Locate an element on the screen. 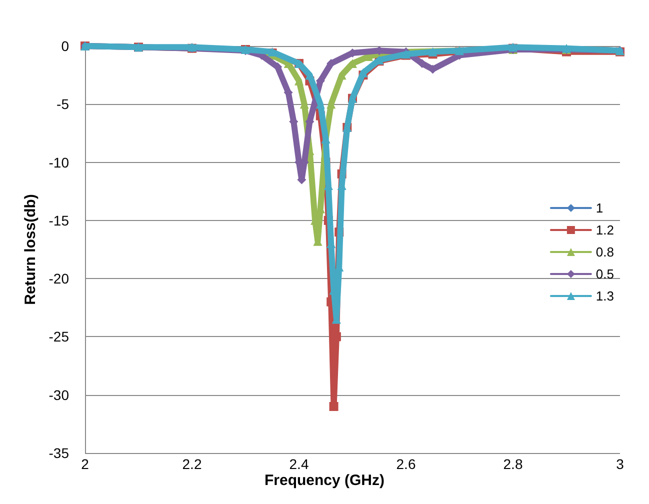 This screenshot has height=504, width=649. x-tick-label: 2.8 is located at coordinates (513, 464).